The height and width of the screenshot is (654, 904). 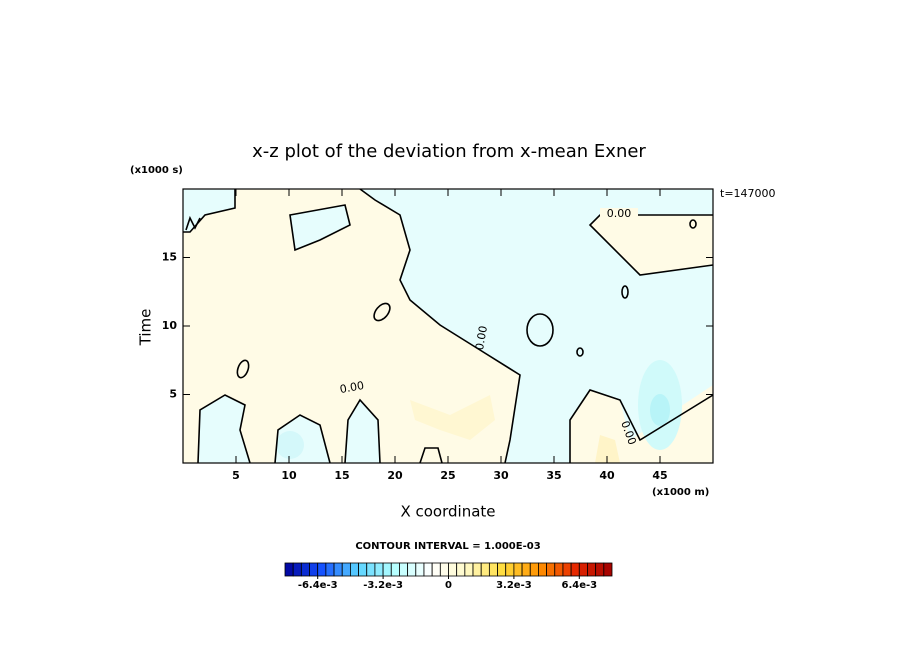 I want to click on label-gap, so click(x=619, y=214).